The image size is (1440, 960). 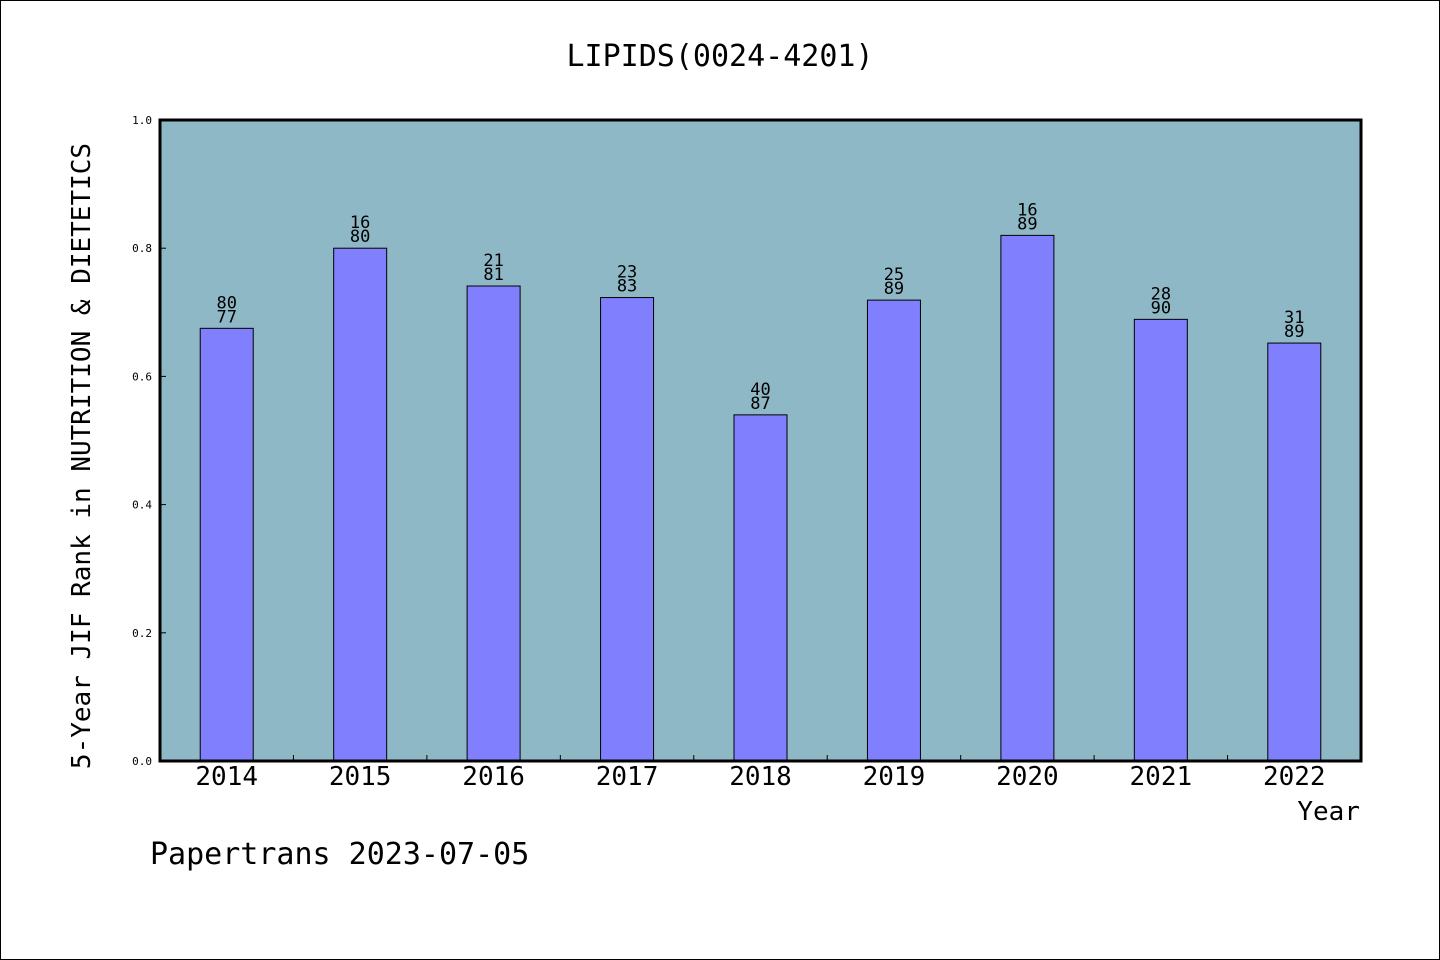 I want to click on bar-label-bottom-2020: 89, so click(x=1027, y=224).